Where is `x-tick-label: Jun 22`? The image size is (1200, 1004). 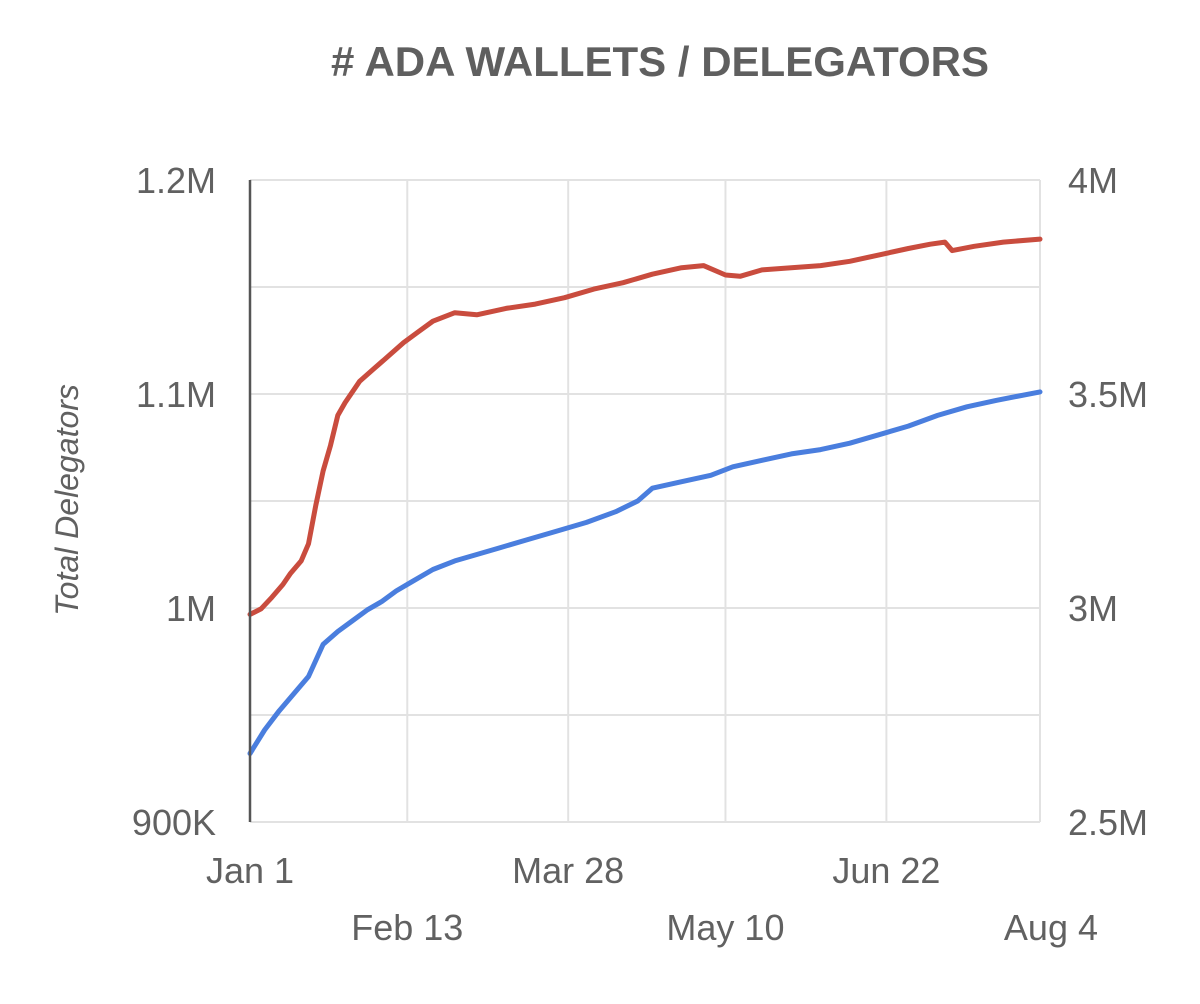
x-tick-label: Jun 22 is located at coordinates (886, 870).